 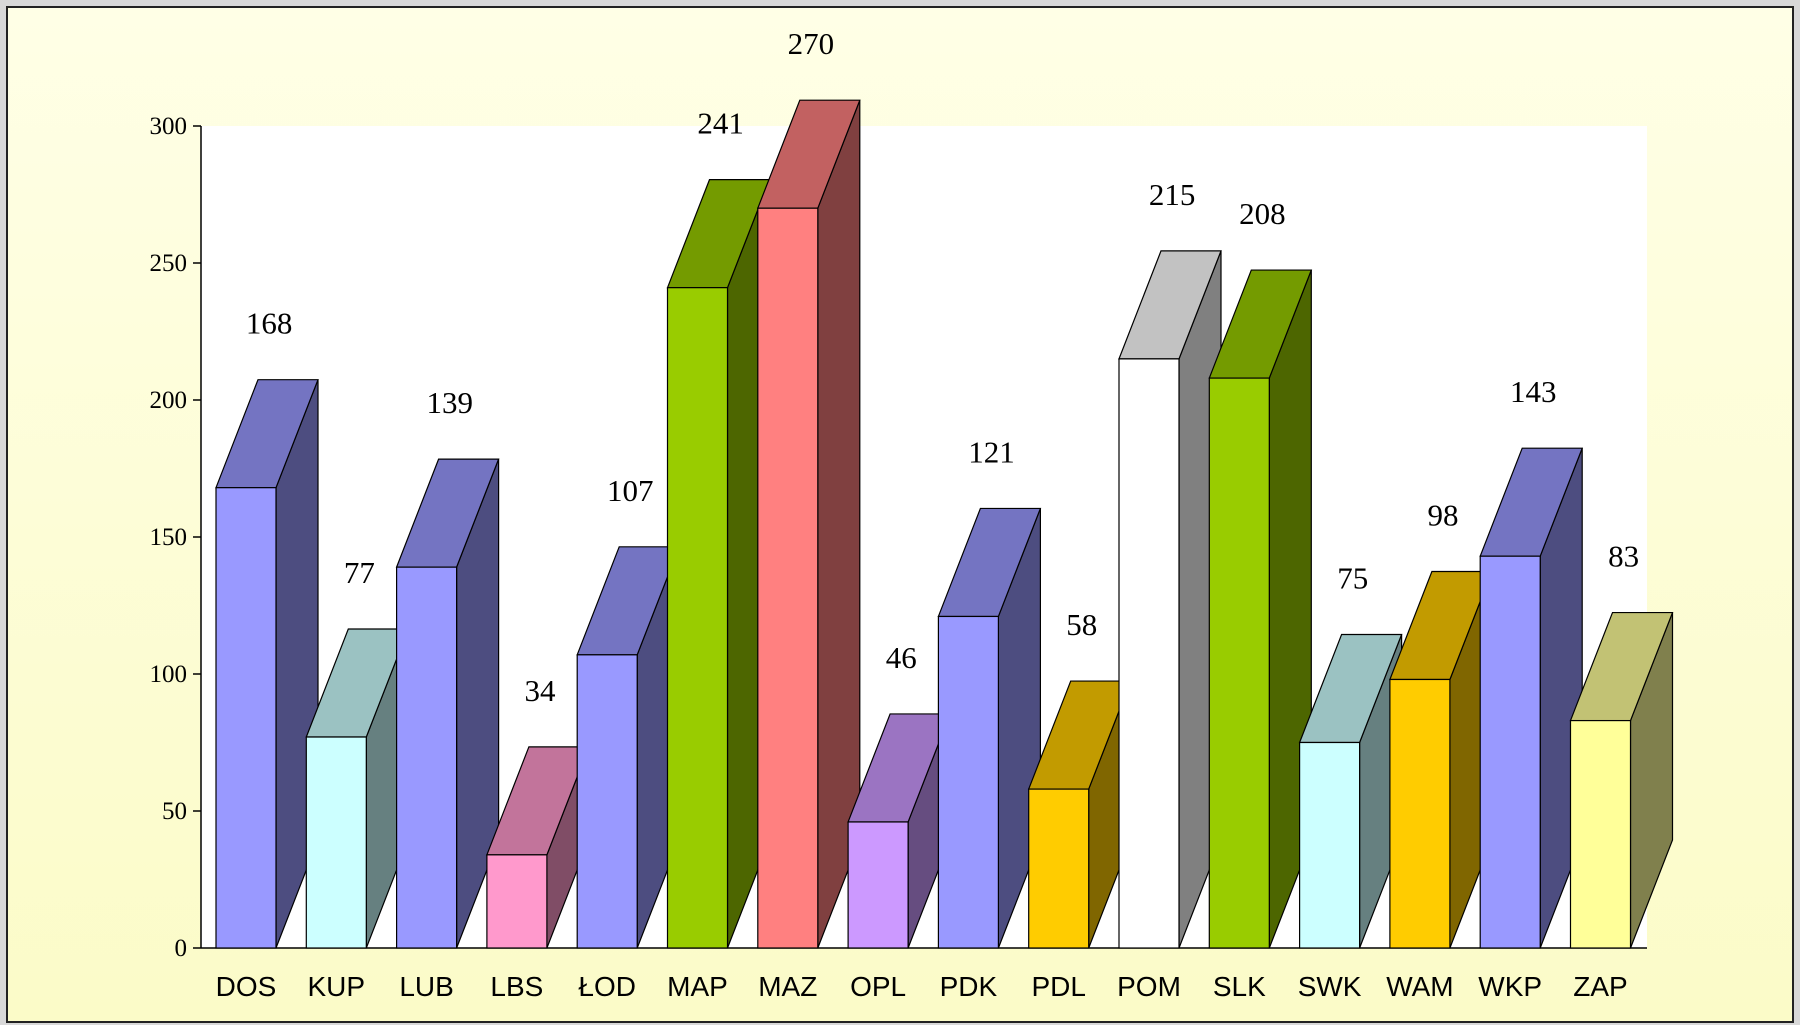 What do you see at coordinates (246, 986) in the screenshot?
I see `x-tick-label: DOS` at bounding box center [246, 986].